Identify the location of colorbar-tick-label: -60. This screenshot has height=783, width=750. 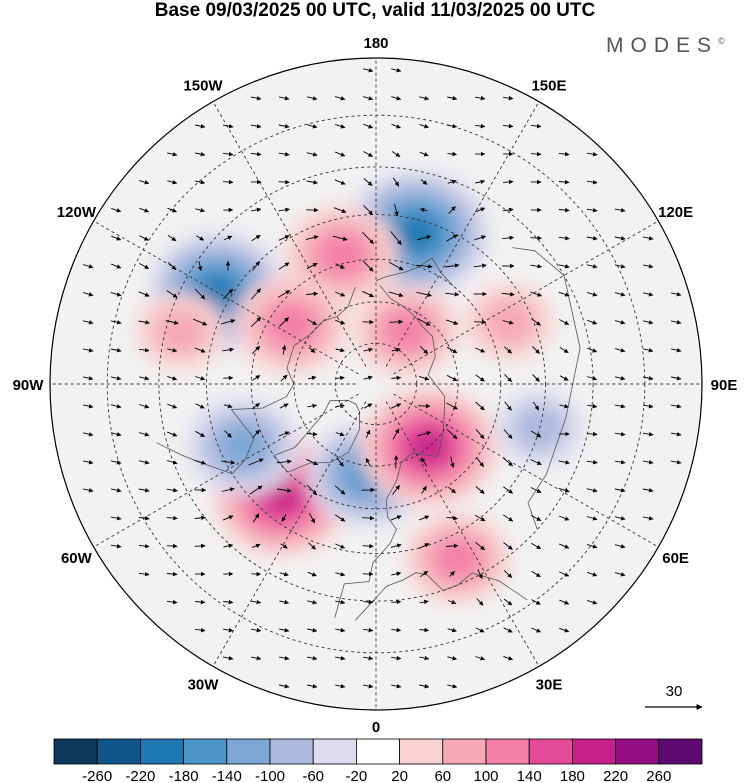
(313, 775).